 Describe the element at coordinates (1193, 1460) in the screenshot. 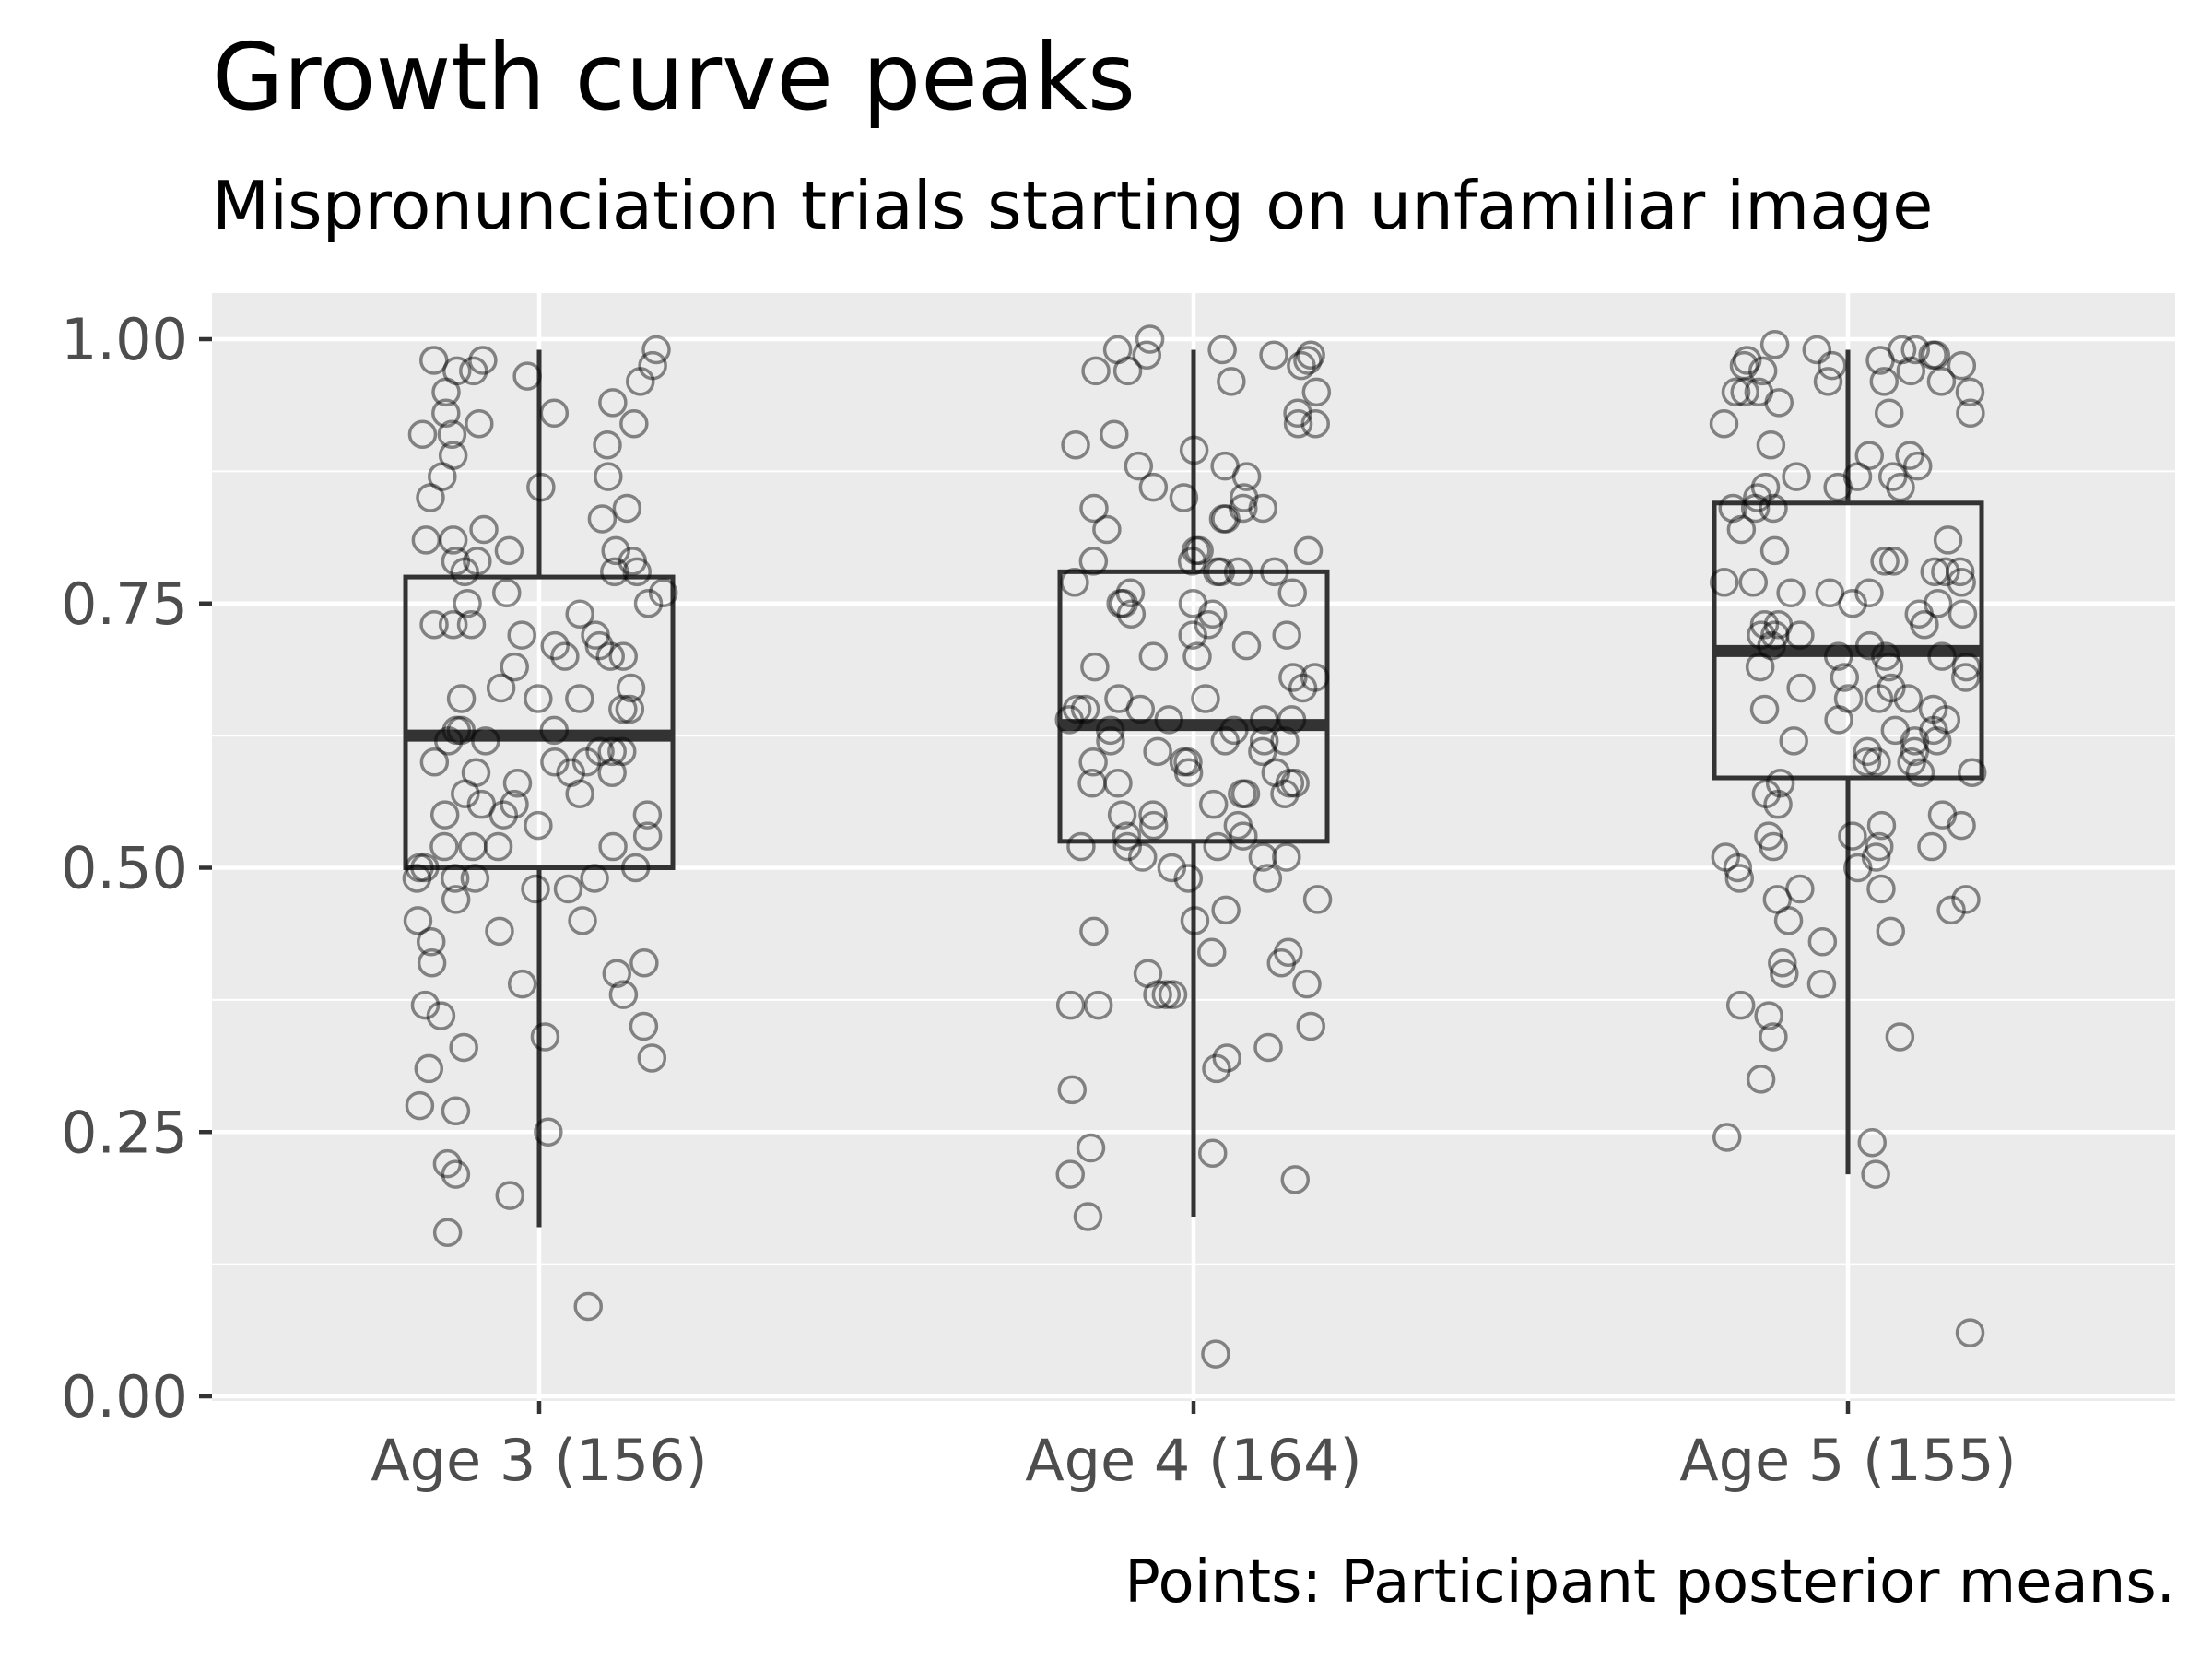

I see `x-tick-label: Age 4 (164)` at that location.